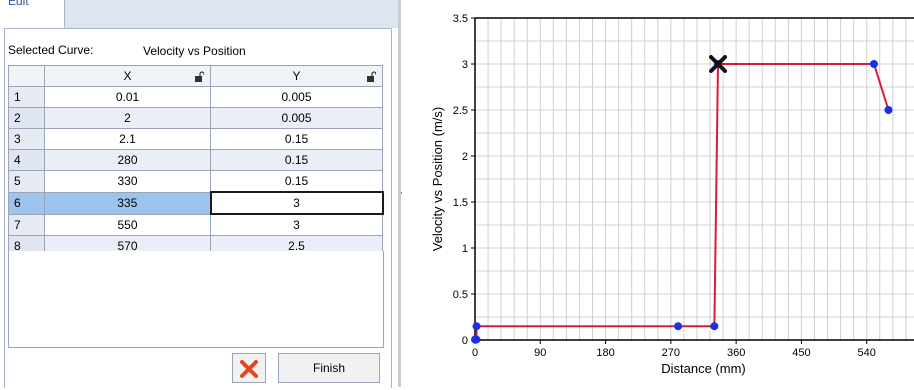  Describe the element at coordinates (475, 353) in the screenshot. I see `x-tick-label: 0` at that location.